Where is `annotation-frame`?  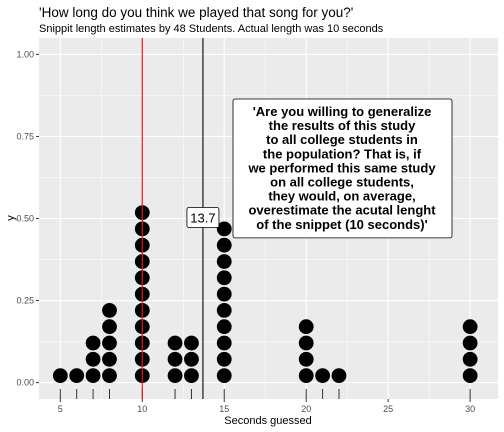
annotation-frame is located at coordinates (342, 168).